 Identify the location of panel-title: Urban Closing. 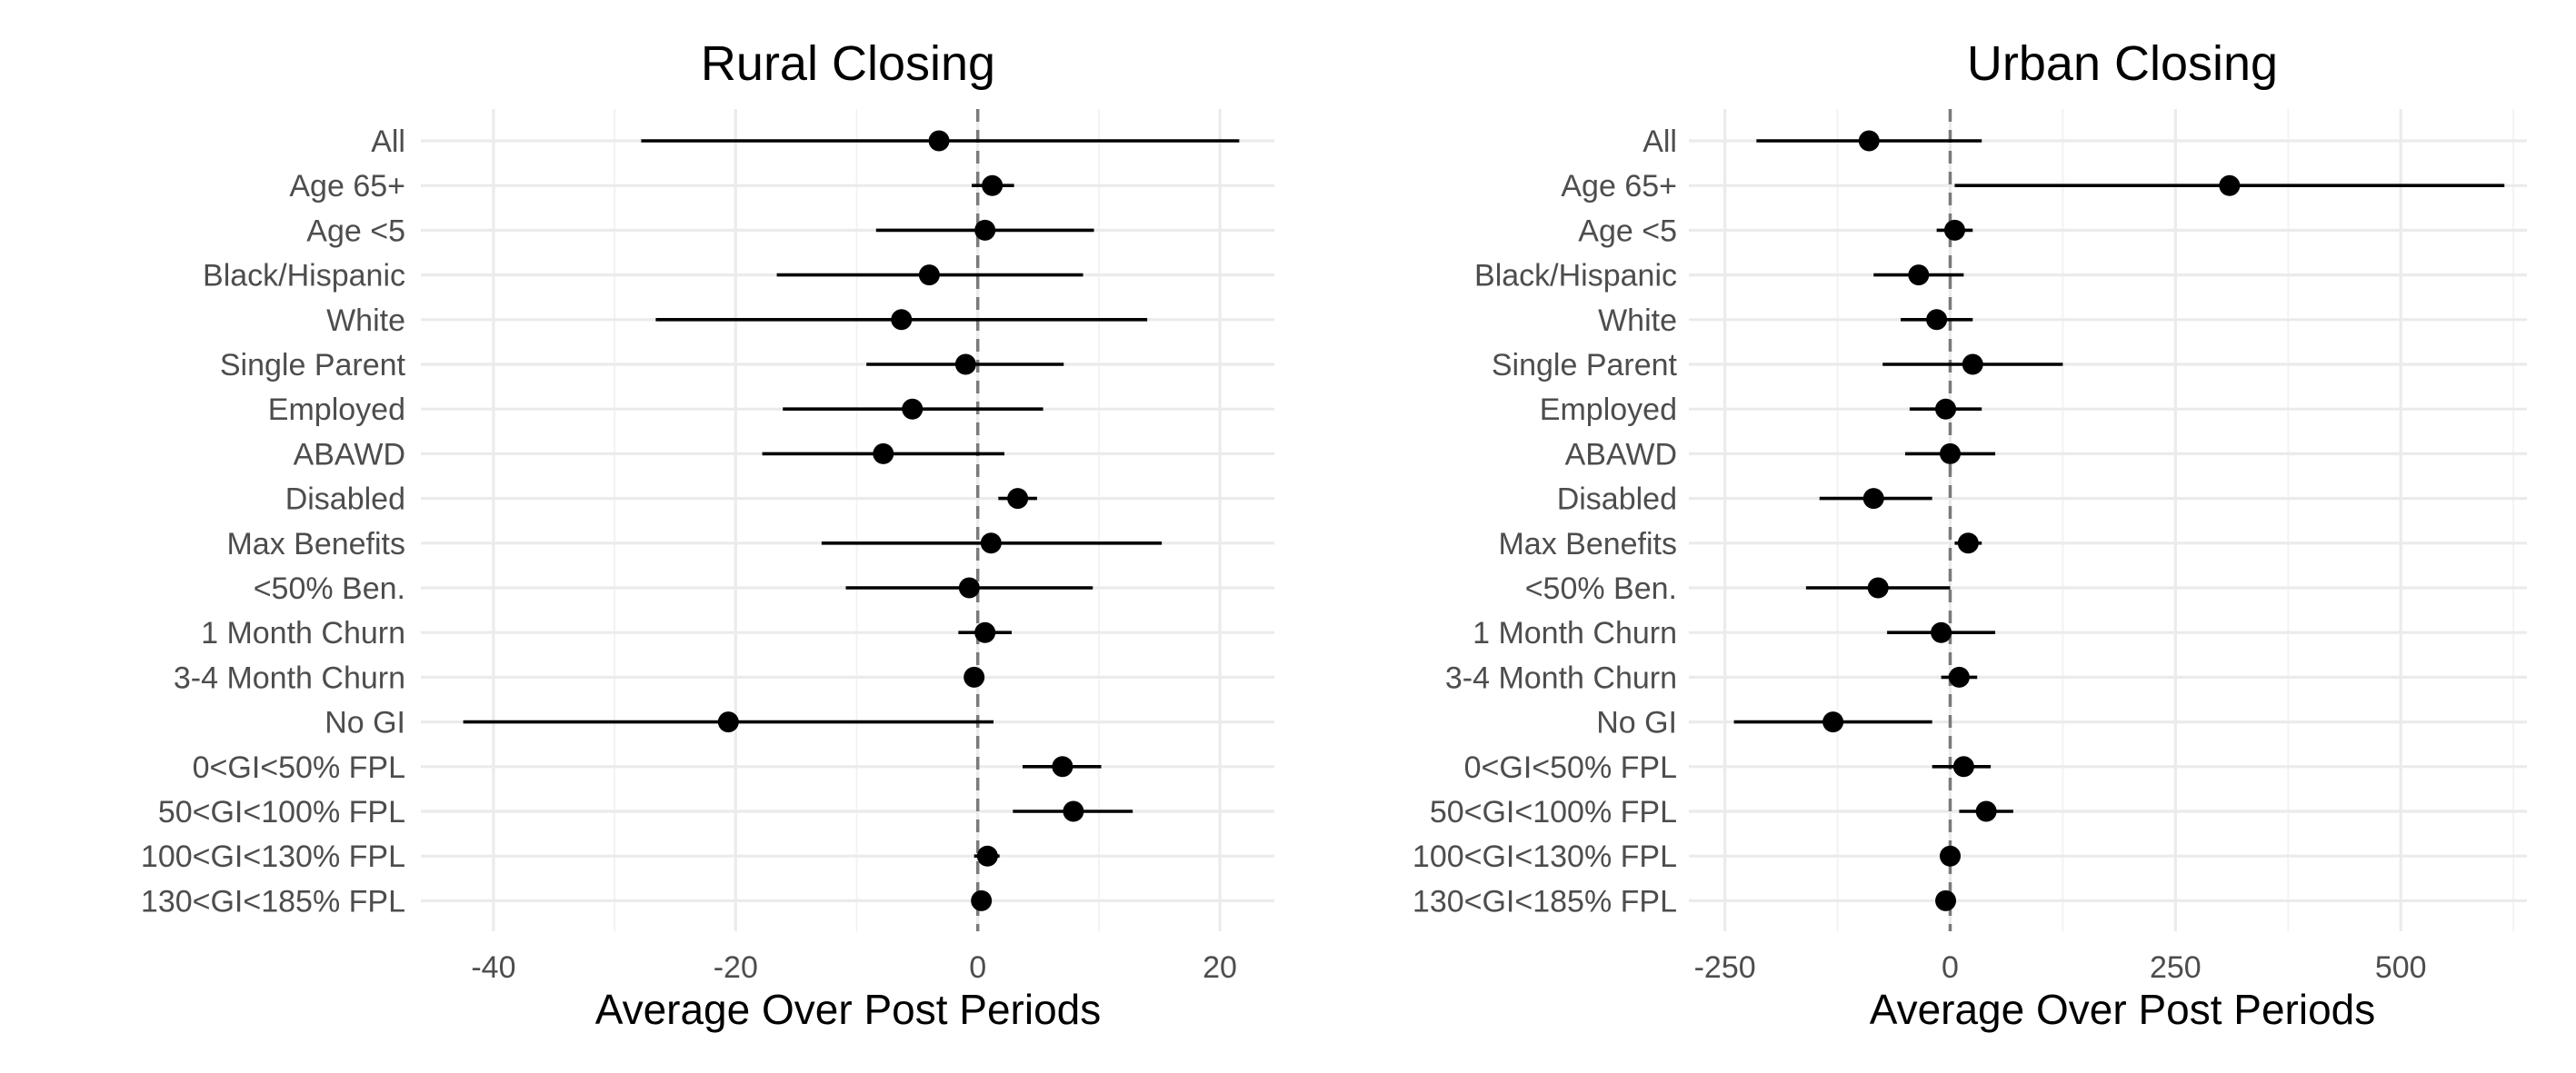
(2122, 64).